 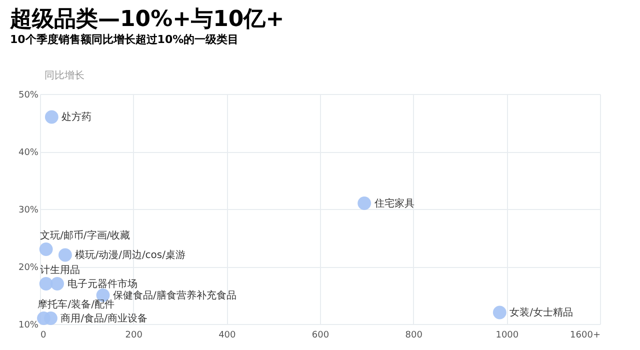 What do you see at coordinates (102, 284) in the screenshot?
I see `annotation: 电子元器件市场` at bounding box center [102, 284].